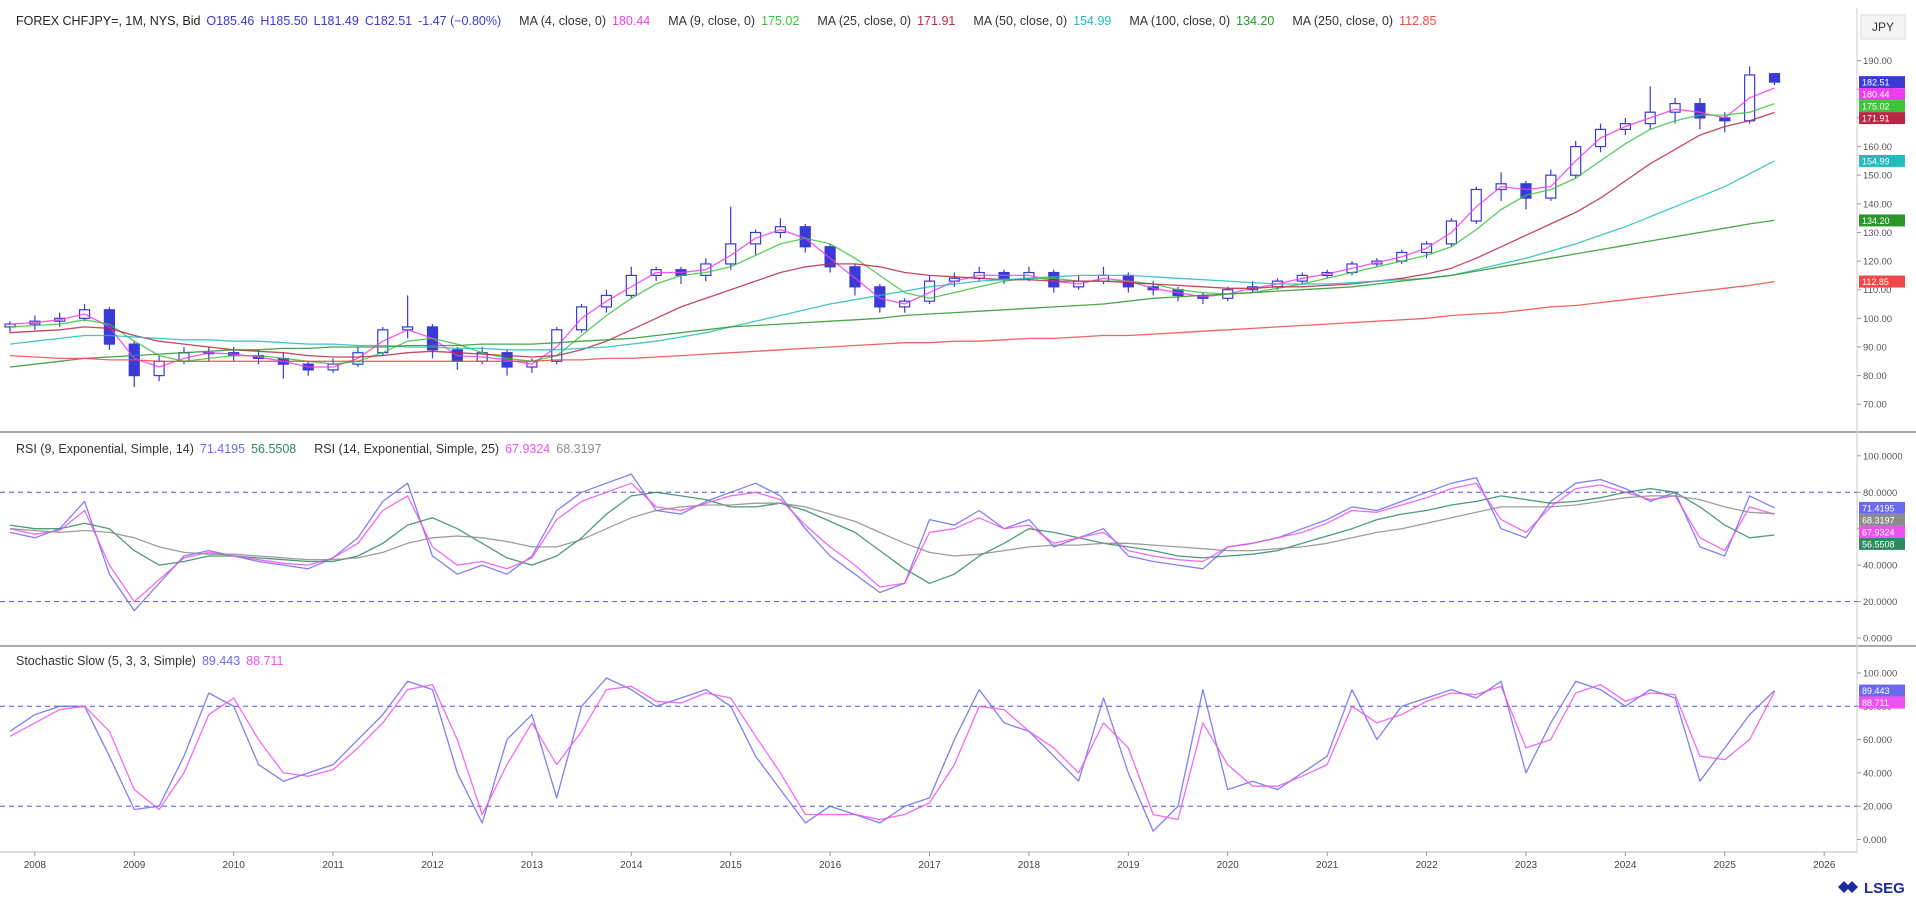 The image size is (1916, 905). What do you see at coordinates (1880, 493) in the screenshot?
I see `y-tick-label: 80.0000` at bounding box center [1880, 493].